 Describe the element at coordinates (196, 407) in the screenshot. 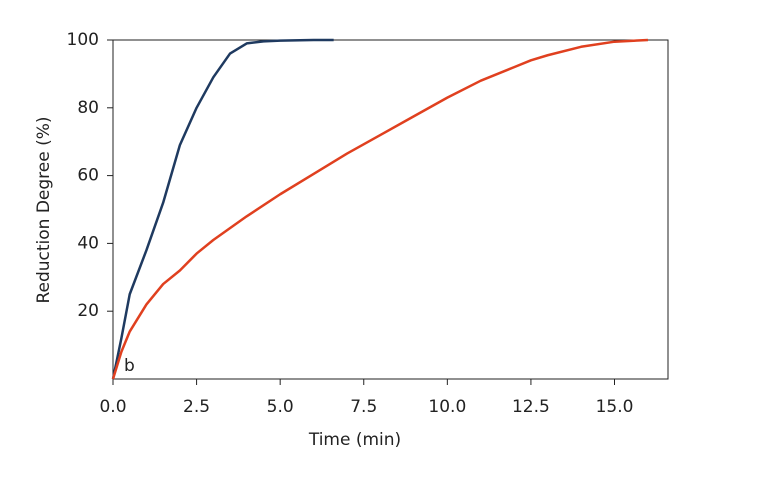

I see `x-tick-label: 2.5` at that location.